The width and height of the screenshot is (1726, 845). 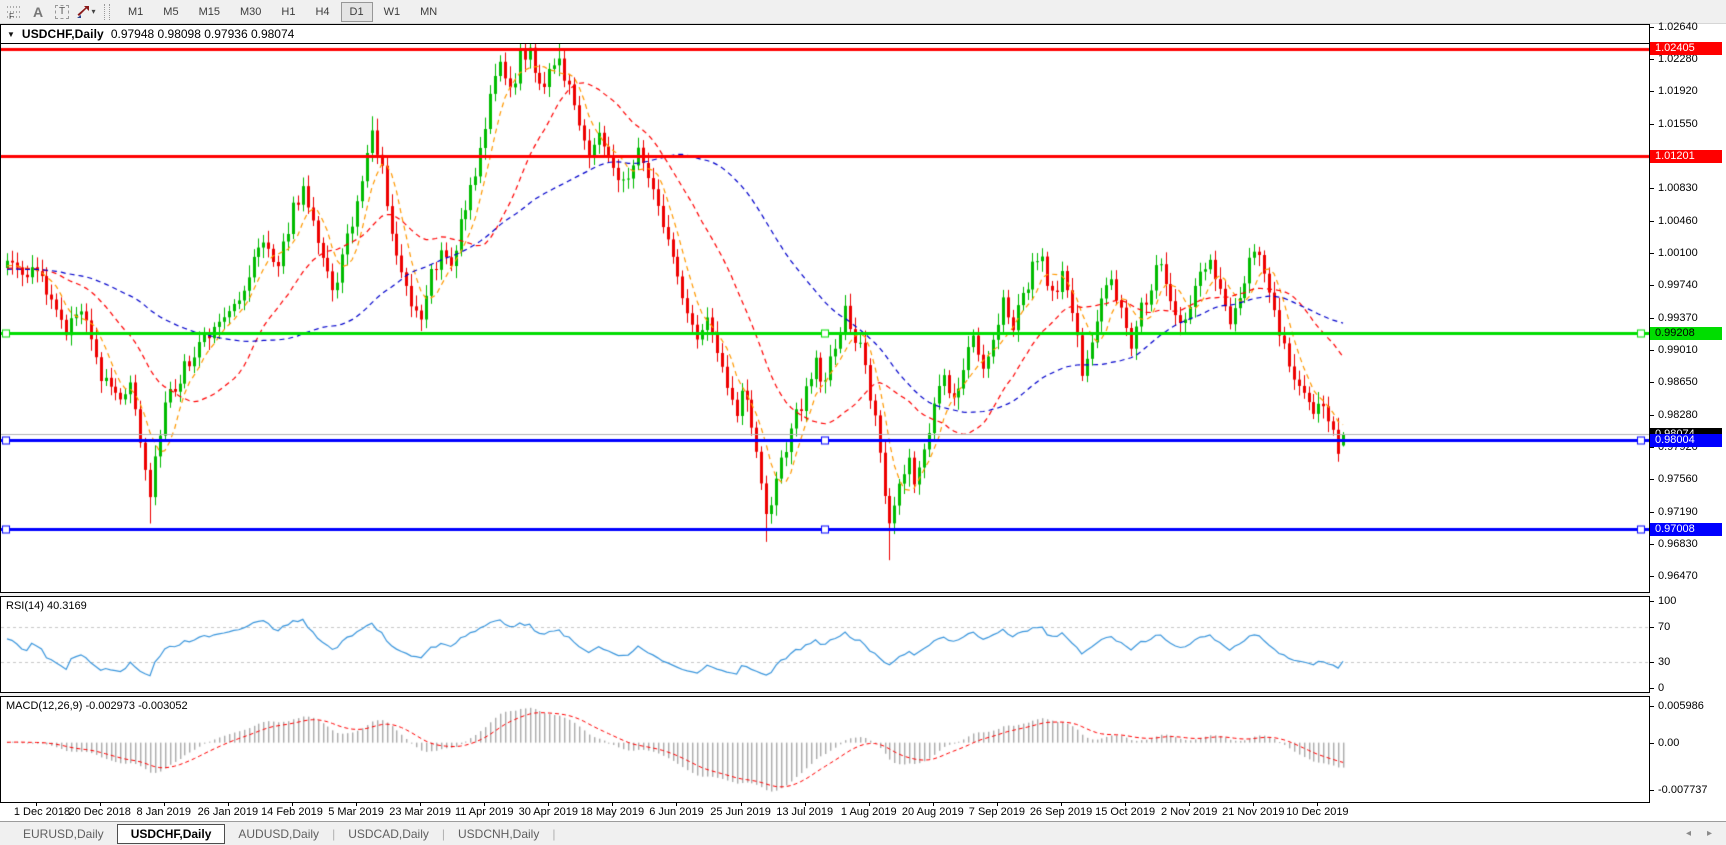 What do you see at coordinates (250, 12) in the screenshot?
I see `timeframe-button-m30: M30` at bounding box center [250, 12].